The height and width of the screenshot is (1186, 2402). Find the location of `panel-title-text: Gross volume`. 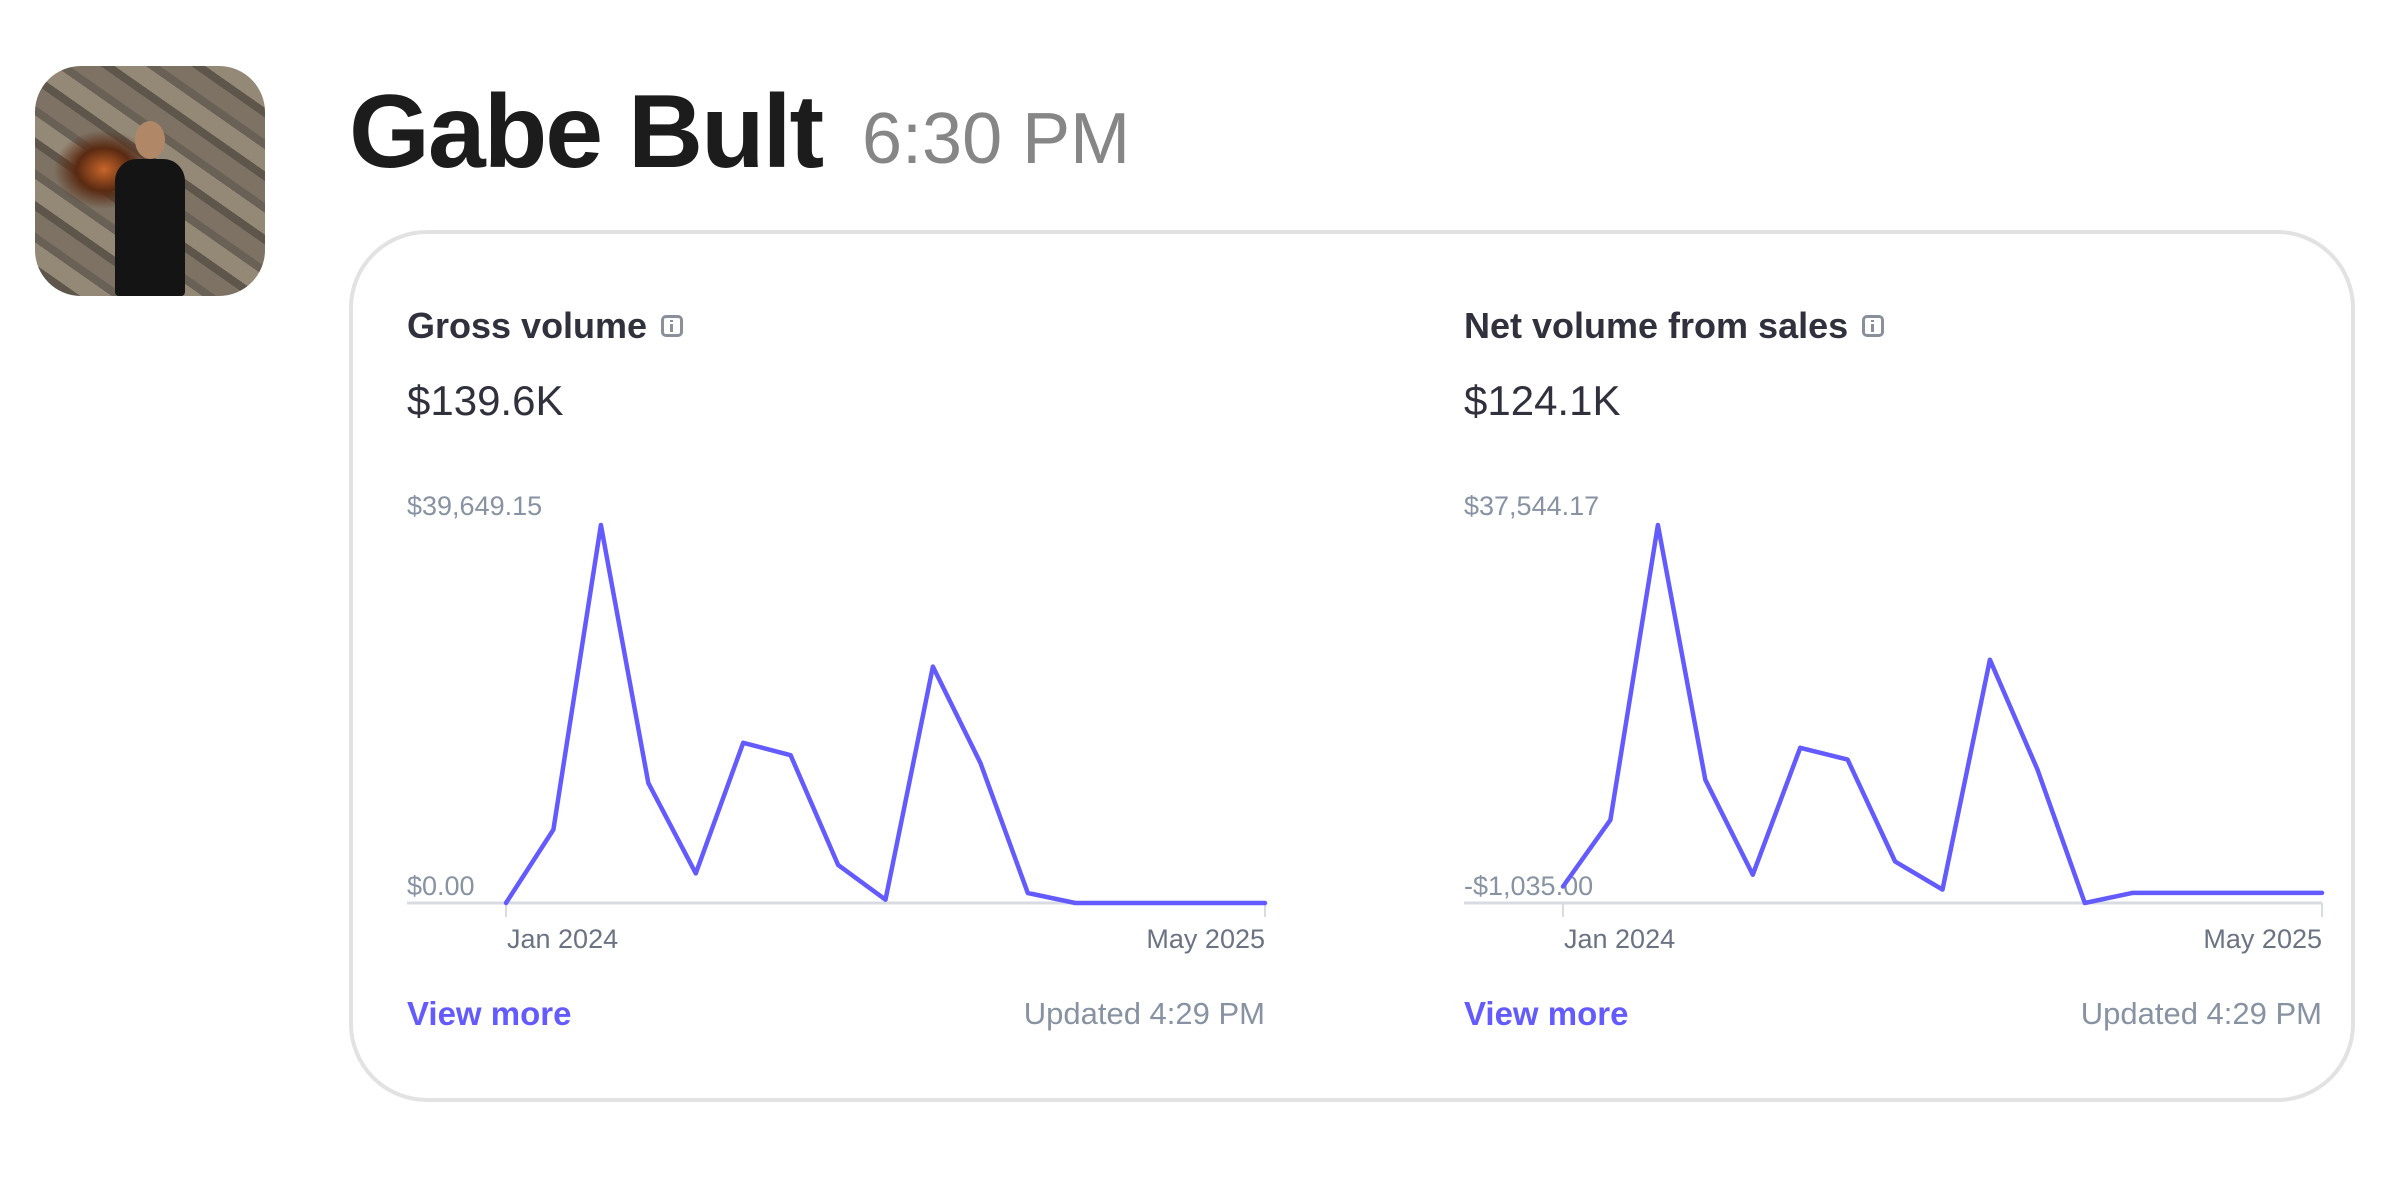

panel-title-text: Gross volume is located at coordinates (527, 325).